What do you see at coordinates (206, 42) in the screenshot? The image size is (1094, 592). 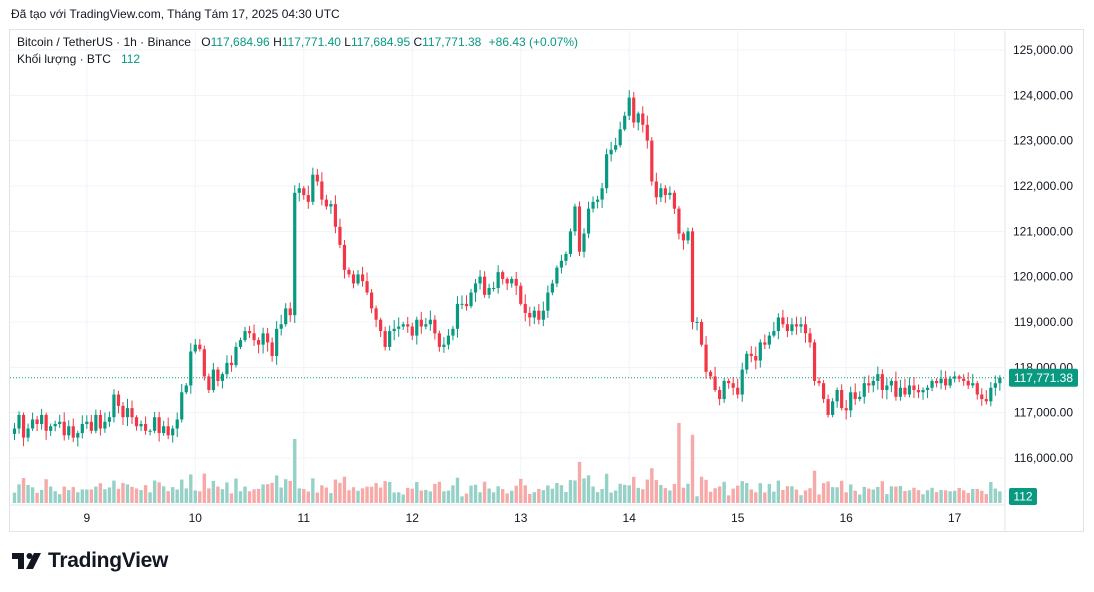 I see `open-label: O` at bounding box center [206, 42].